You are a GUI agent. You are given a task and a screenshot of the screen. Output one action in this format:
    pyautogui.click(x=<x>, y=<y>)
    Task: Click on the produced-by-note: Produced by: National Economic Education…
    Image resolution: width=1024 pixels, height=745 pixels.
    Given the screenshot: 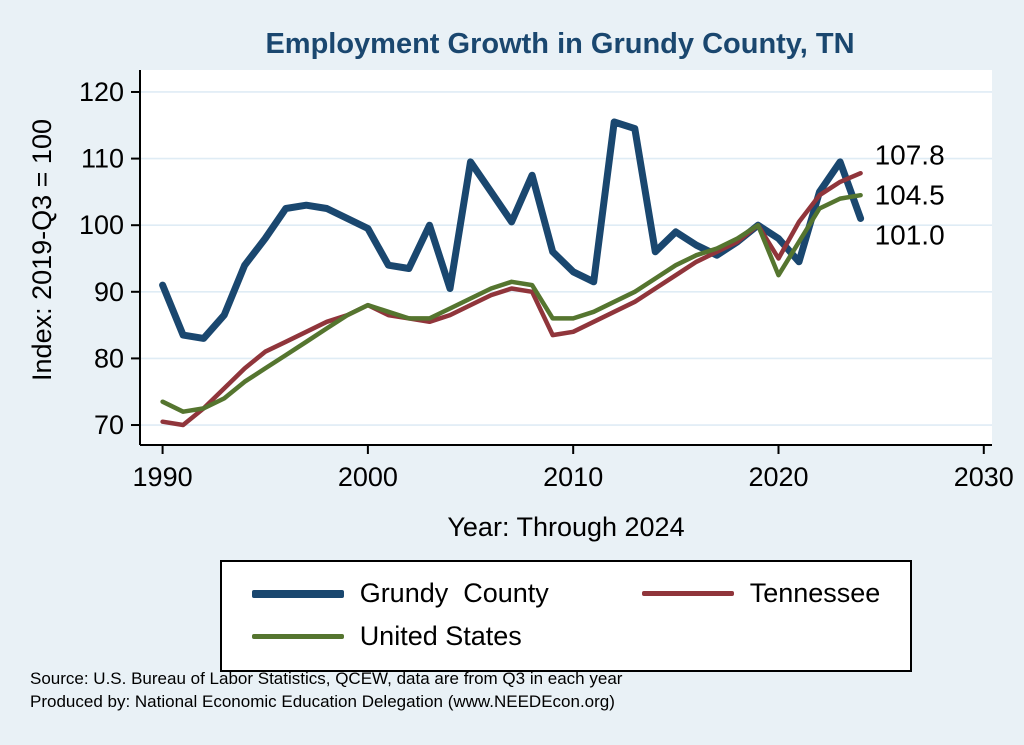 What is the action you would take?
    pyautogui.click(x=322, y=701)
    